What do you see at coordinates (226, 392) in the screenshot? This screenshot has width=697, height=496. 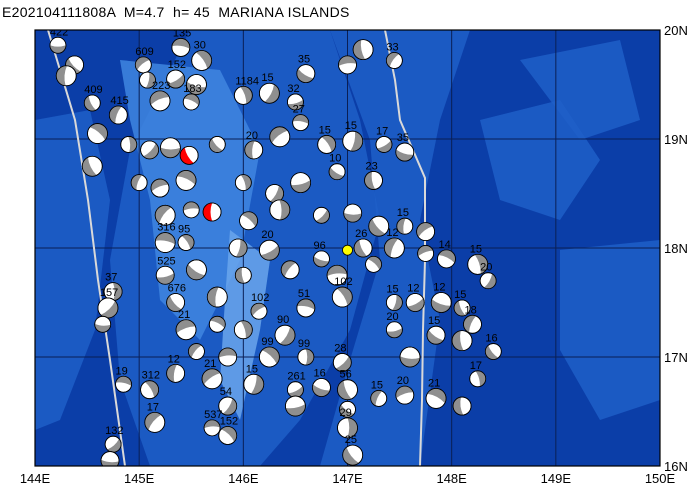 I see `event-label: 54` at bounding box center [226, 392].